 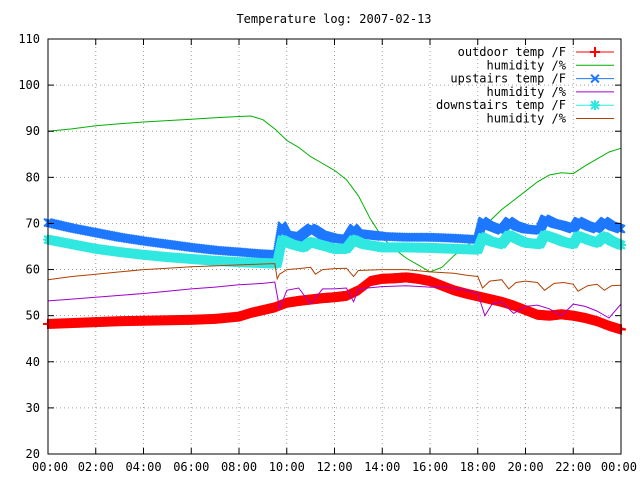 What do you see at coordinates (527, 92) in the screenshot?
I see `legend-label: humidity /%` at bounding box center [527, 92].